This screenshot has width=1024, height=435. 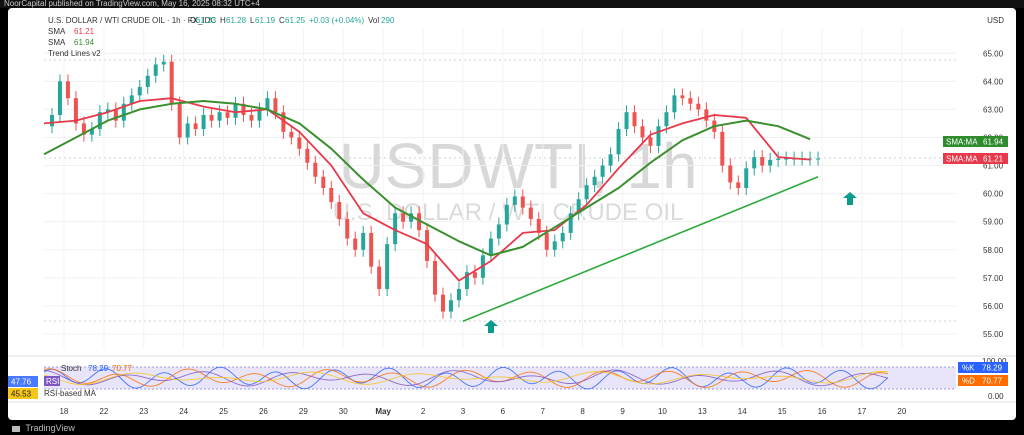 I want to click on svg-text: +0.03 (+0.04%), so click(x=336, y=20).